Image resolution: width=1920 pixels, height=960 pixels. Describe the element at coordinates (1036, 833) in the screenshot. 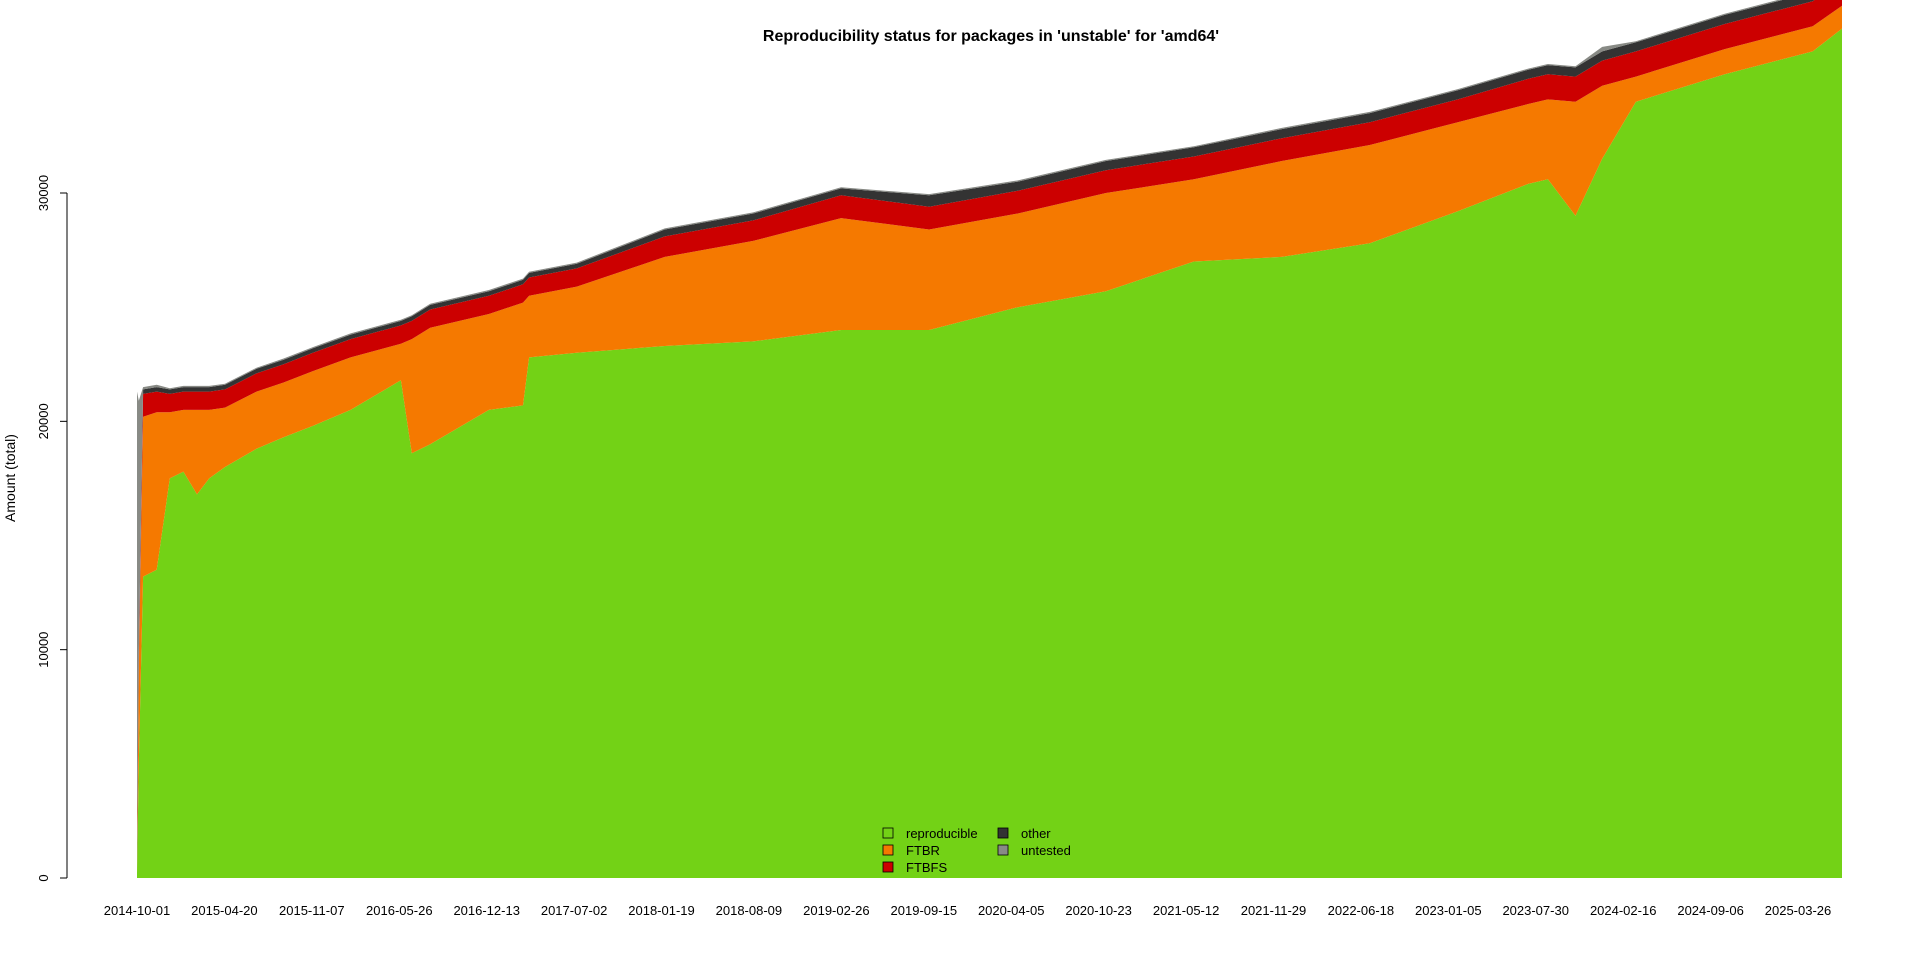

I see `legend-label-other: other` at that location.